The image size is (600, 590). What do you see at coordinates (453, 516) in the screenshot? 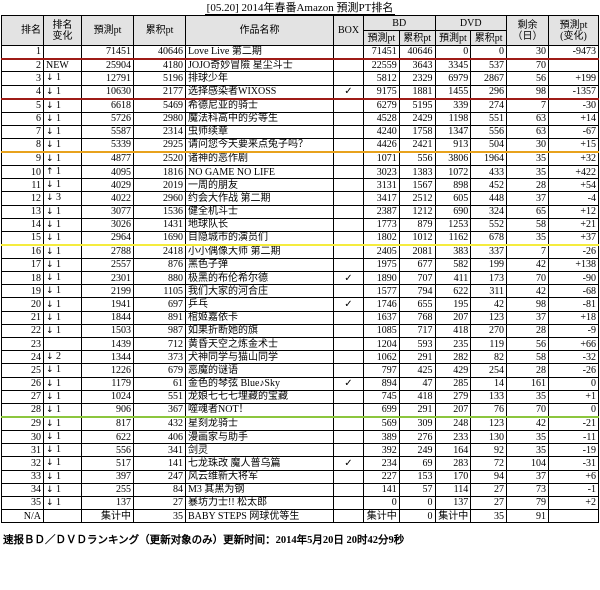
I see `dvd-pred-cell: 集计中` at bounding box center [453, 516].